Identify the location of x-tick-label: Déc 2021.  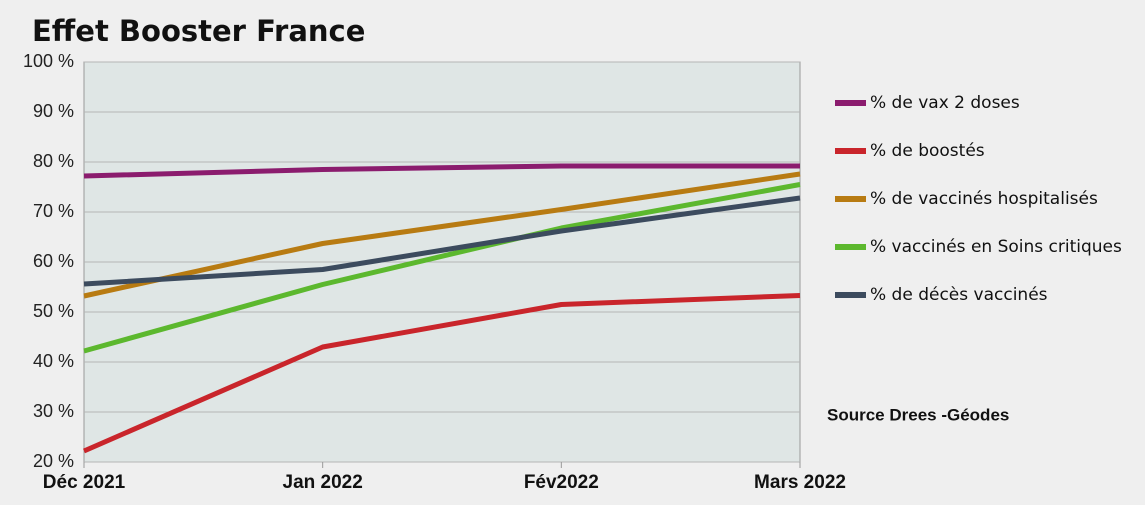
(84, 482).